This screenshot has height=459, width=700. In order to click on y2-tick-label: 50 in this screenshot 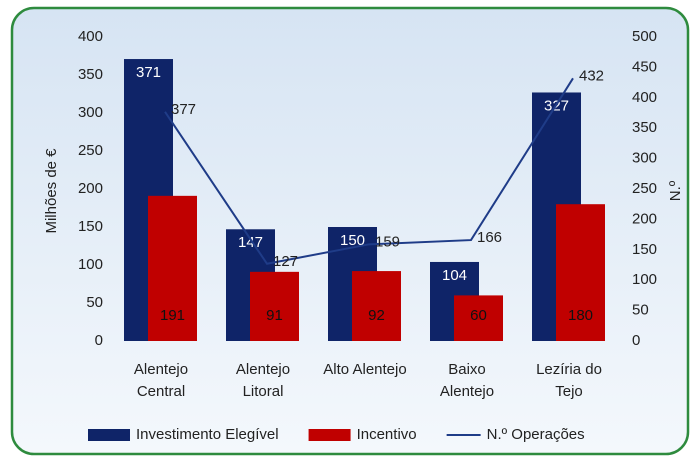, I will do `click(640, 310)`.